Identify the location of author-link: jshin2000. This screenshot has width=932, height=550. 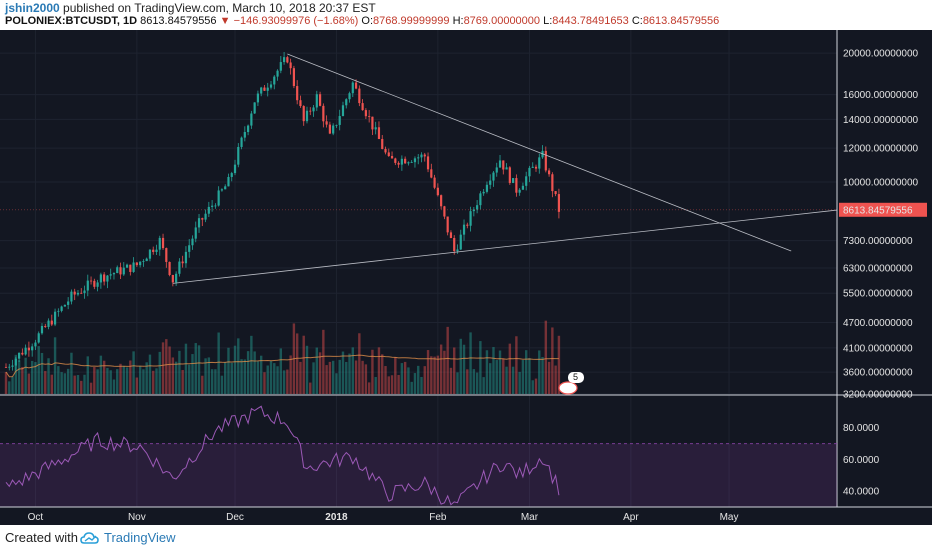
(32, 8).